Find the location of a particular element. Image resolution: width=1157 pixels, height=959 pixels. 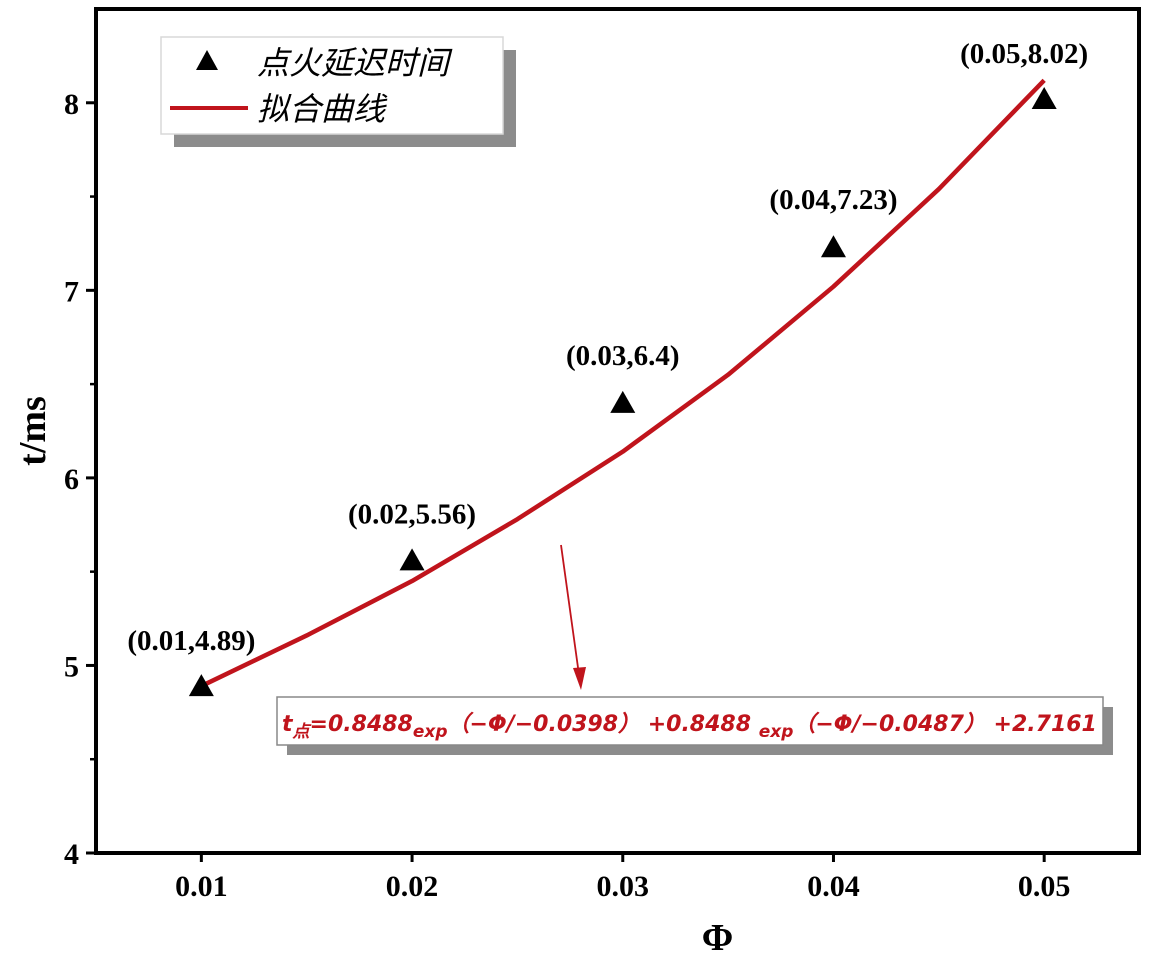

equation-exp1: exp is located at coordinates (430, 732).